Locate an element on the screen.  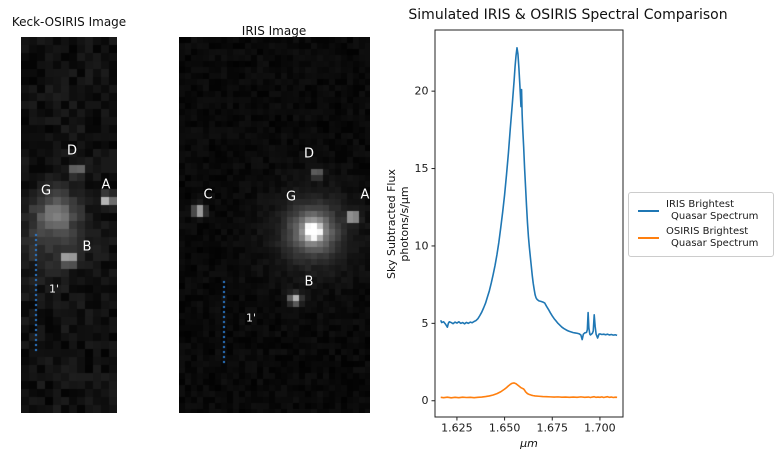
x-tick-label: 1.650 is located at coordinates (505, 428).